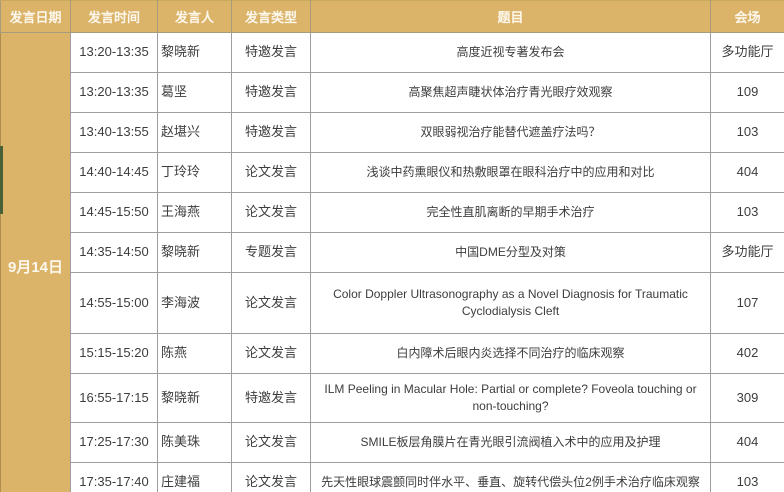 The width and height of the screenshot is (784, 492). What do you see at coordinates (114, 212) in the screenshot?
I see `cell-time: 14:45-15:50` at bounding box center [114, 212].